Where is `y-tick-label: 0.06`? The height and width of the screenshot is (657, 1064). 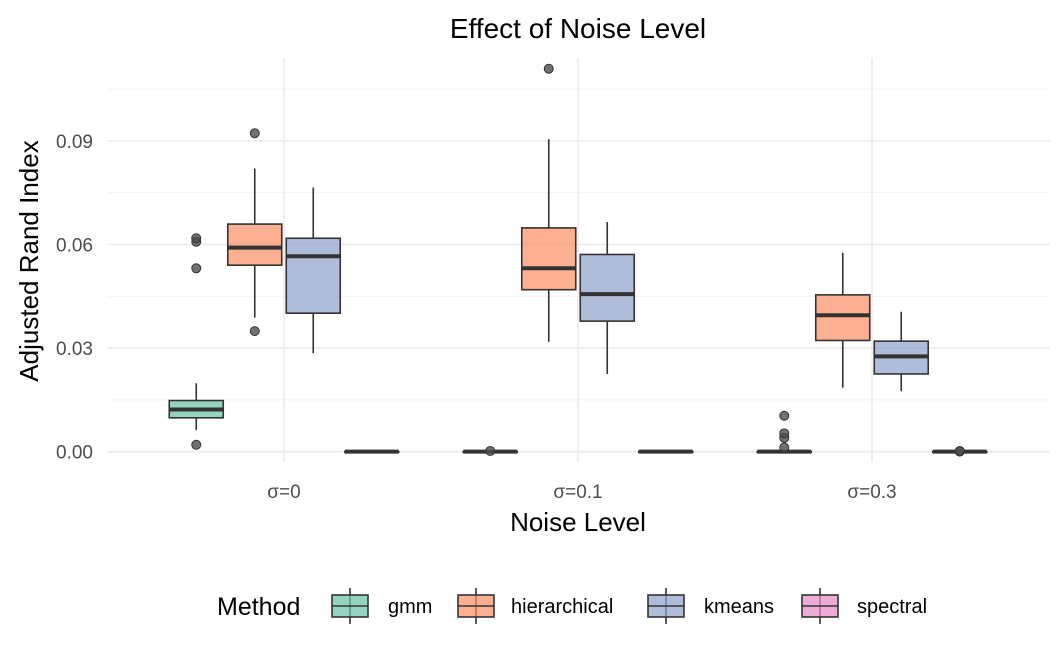 y-tick-label: 0.06 is located at coordinates (74, 245).